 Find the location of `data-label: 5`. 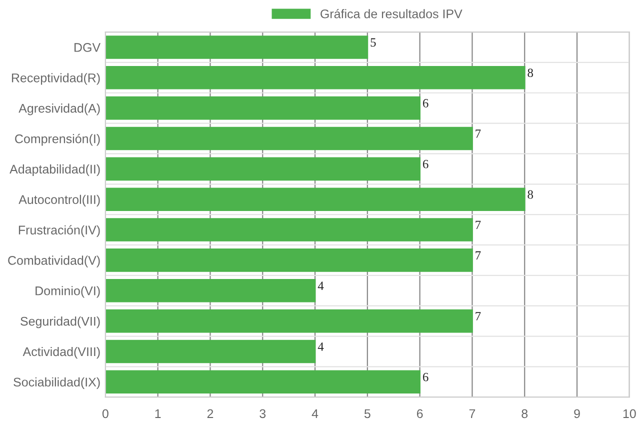

data-label: 5 is located at coordinates (373, 42).